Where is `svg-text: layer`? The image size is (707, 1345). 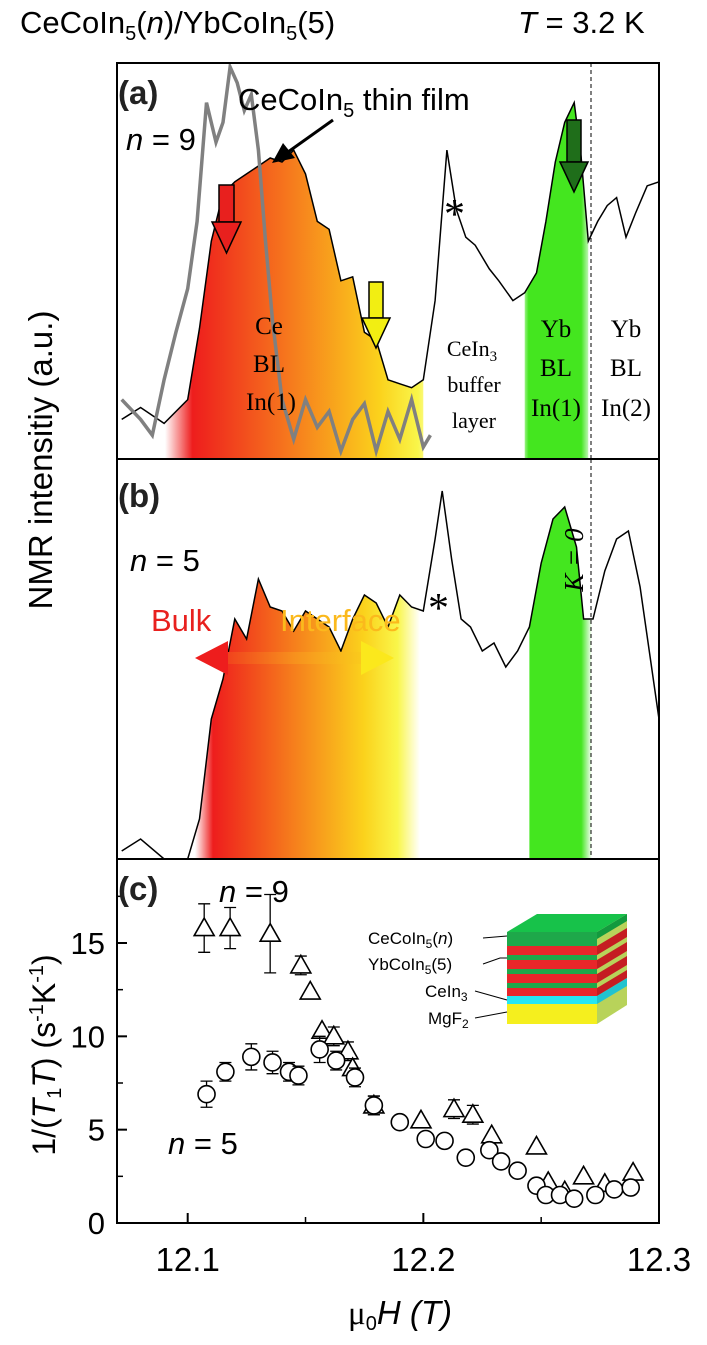 svg-text: layer is located at coordinates (474, 420).